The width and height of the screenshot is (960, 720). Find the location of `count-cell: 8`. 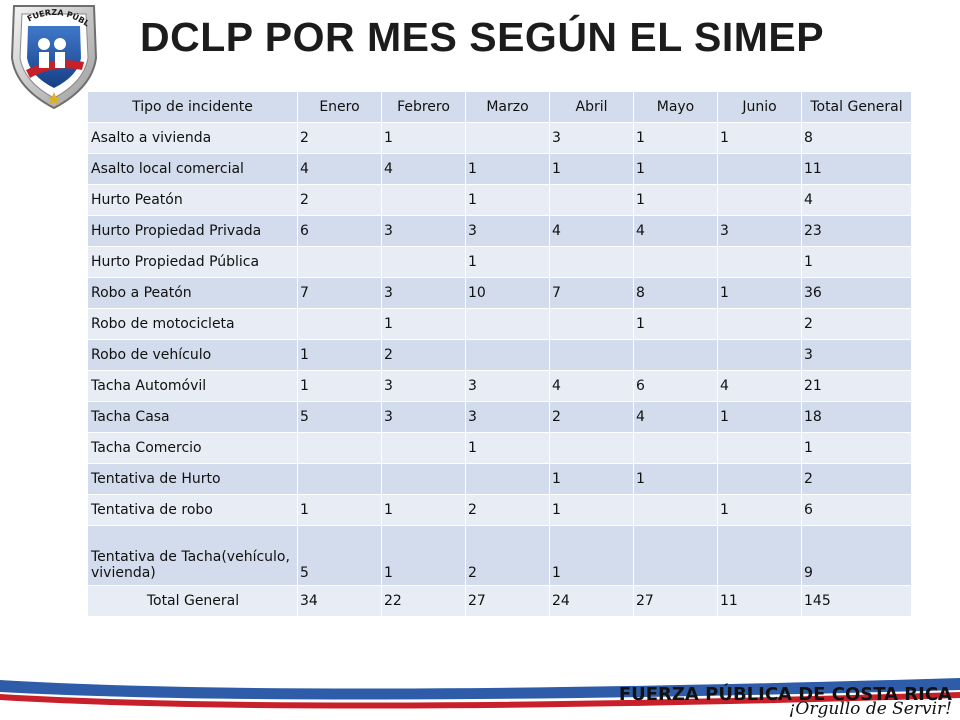

count-cell: 8 is located at coordinates (675, 293).